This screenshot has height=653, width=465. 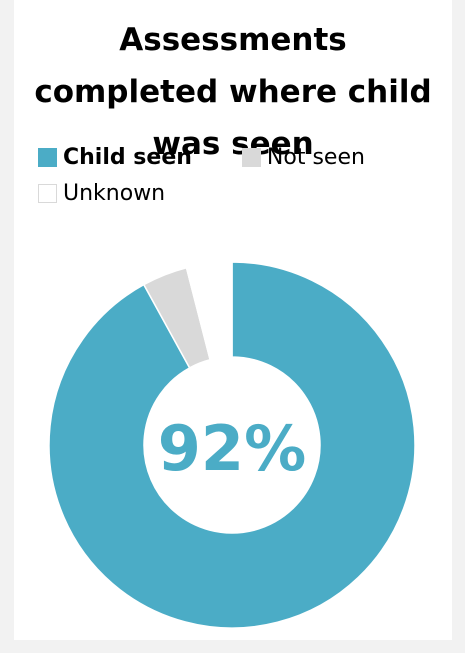 I want to click on legend-item: Unknown, so click(x=101, y=193).